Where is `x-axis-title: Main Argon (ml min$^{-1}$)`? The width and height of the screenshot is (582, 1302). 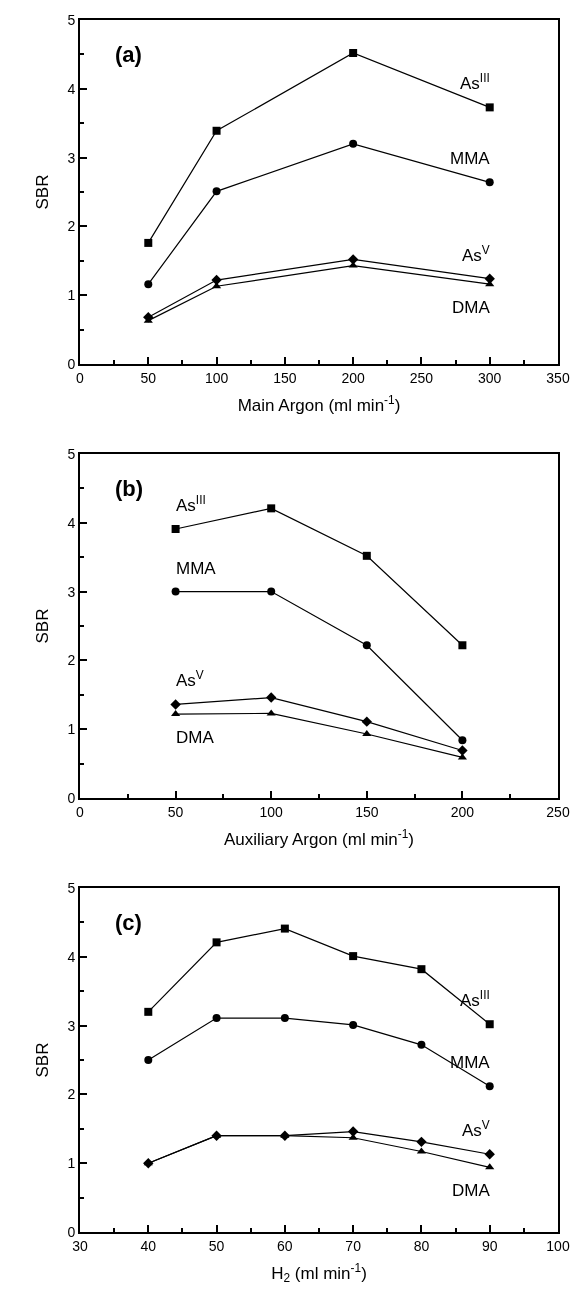
x-axis-title: Main Argon (ml min$^{-1}$) is located at coordinates (319, 403).